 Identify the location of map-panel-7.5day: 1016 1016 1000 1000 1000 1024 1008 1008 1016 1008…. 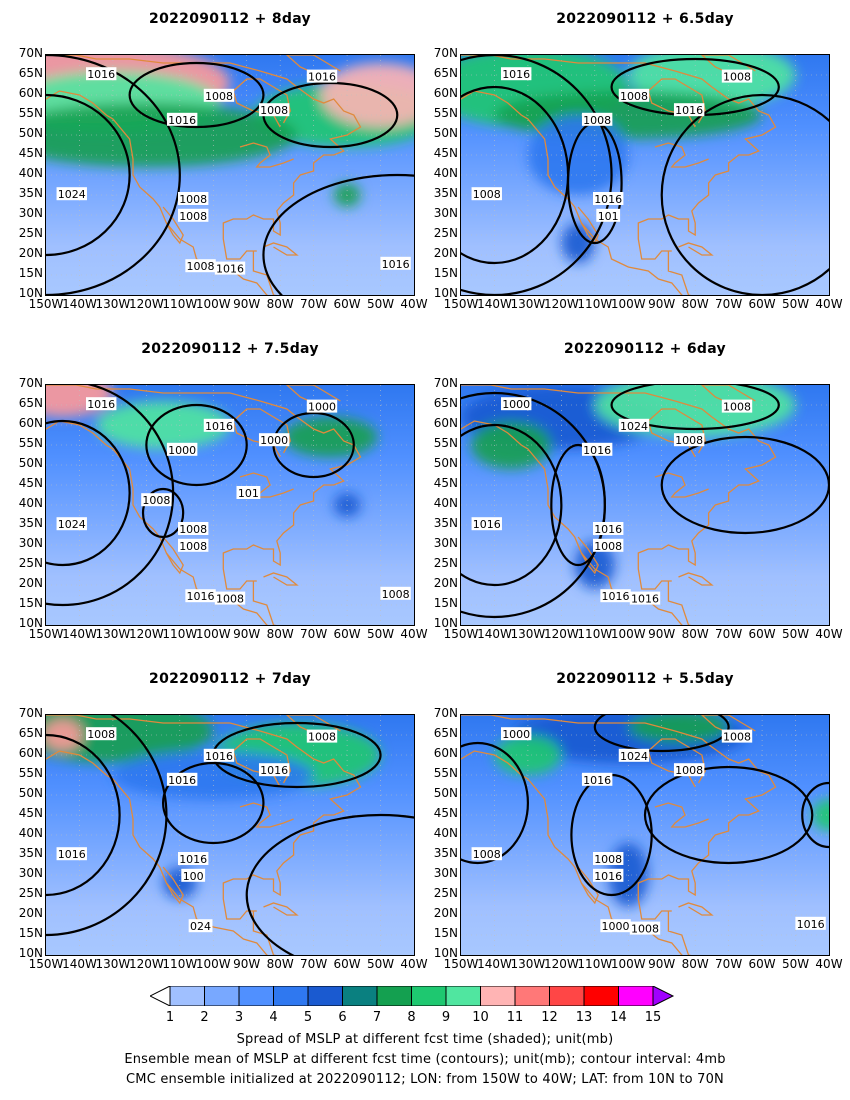
(230, 505).